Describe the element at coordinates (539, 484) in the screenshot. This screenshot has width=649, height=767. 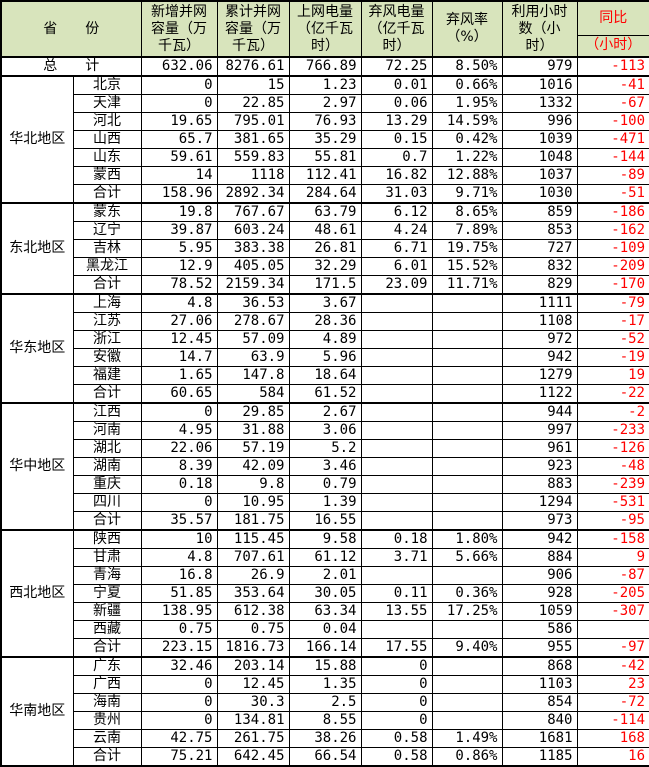
I see `value-cell: 883` at that location.